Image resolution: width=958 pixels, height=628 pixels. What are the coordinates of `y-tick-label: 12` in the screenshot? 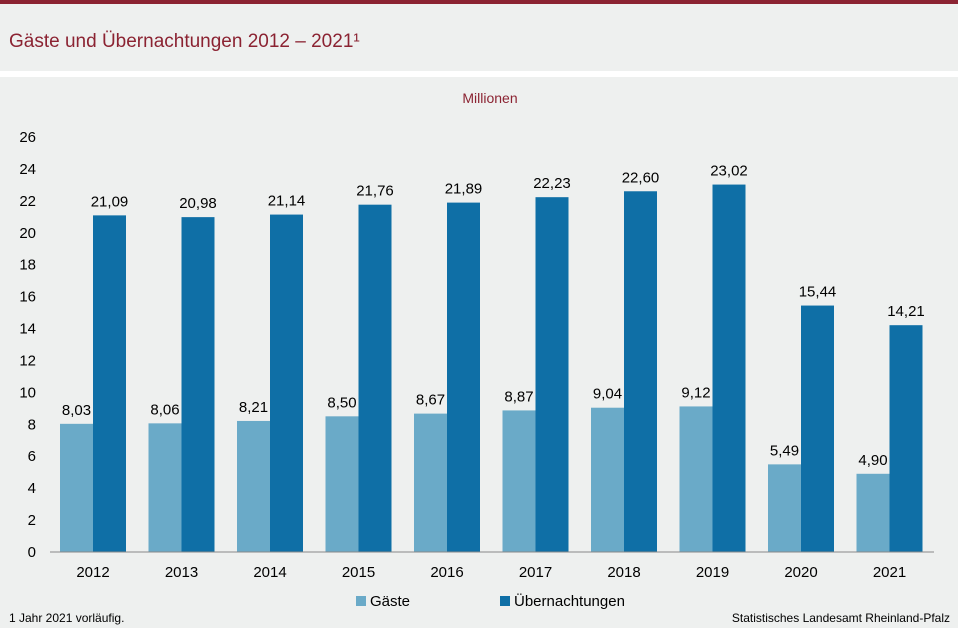 It's located at (27, 360).